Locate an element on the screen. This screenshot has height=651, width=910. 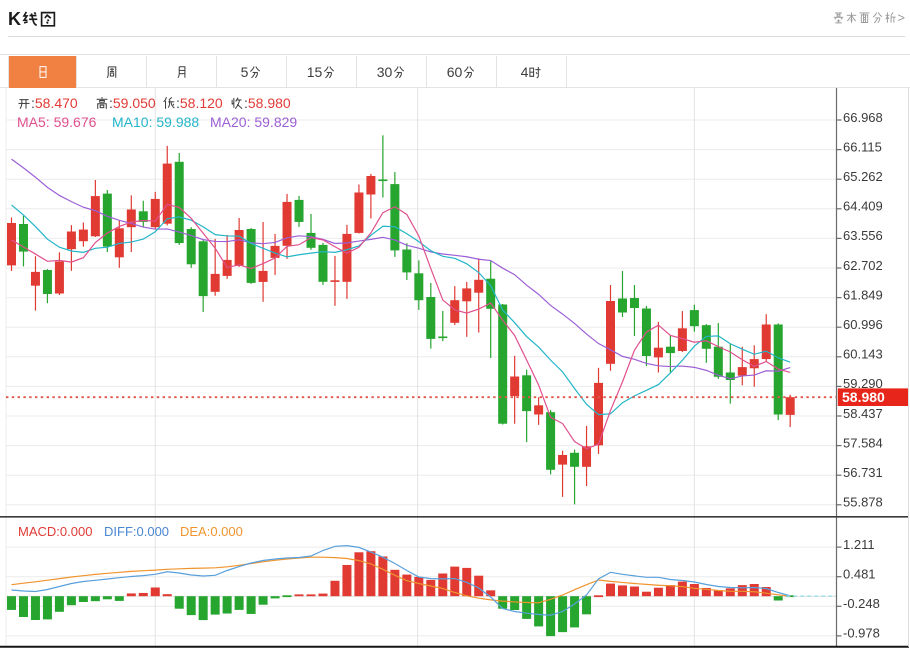
tab-60分: 60 is located at coordinates (462, 72).